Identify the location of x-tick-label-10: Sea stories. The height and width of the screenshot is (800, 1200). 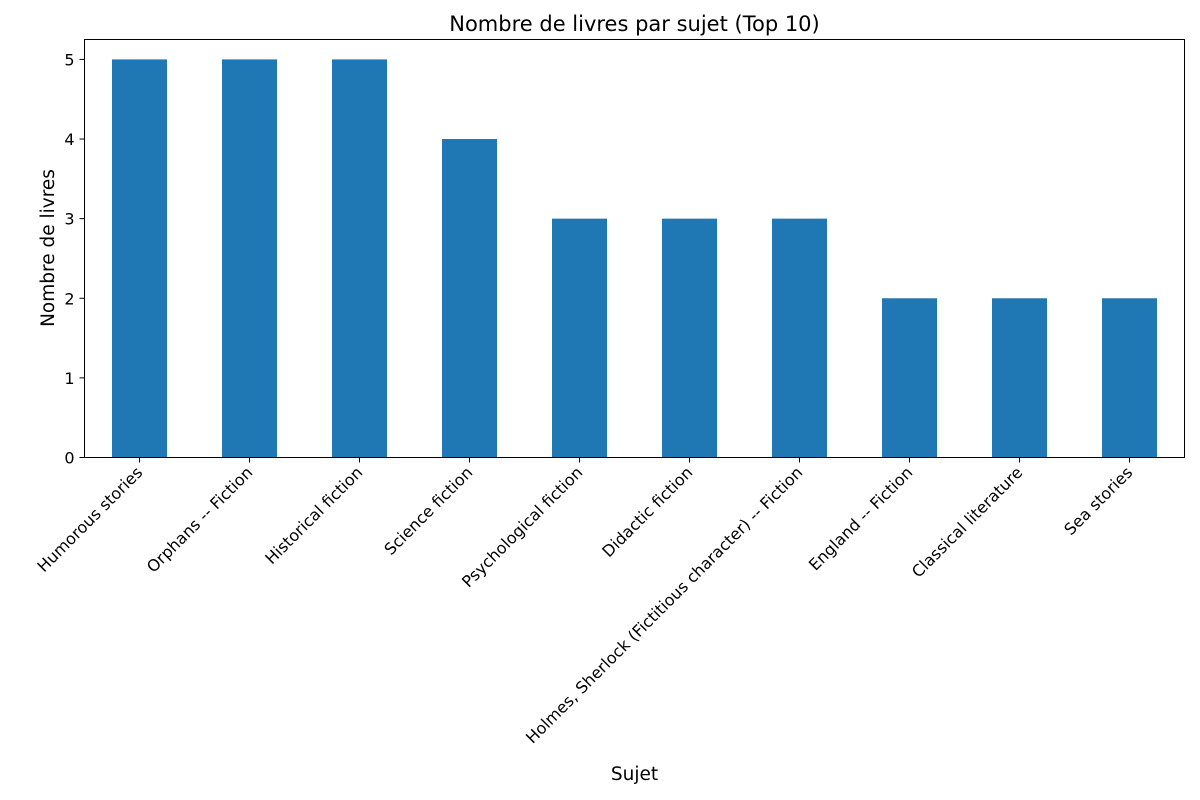
(1098, 501).